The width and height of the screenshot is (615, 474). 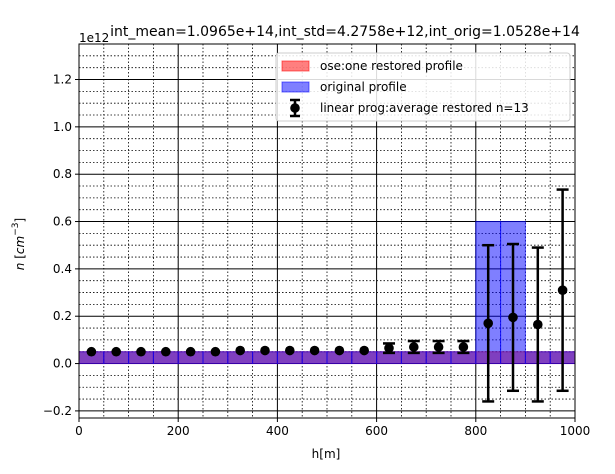 I want to click on y-tick-label: −0.2, so click(x=57, y=411).